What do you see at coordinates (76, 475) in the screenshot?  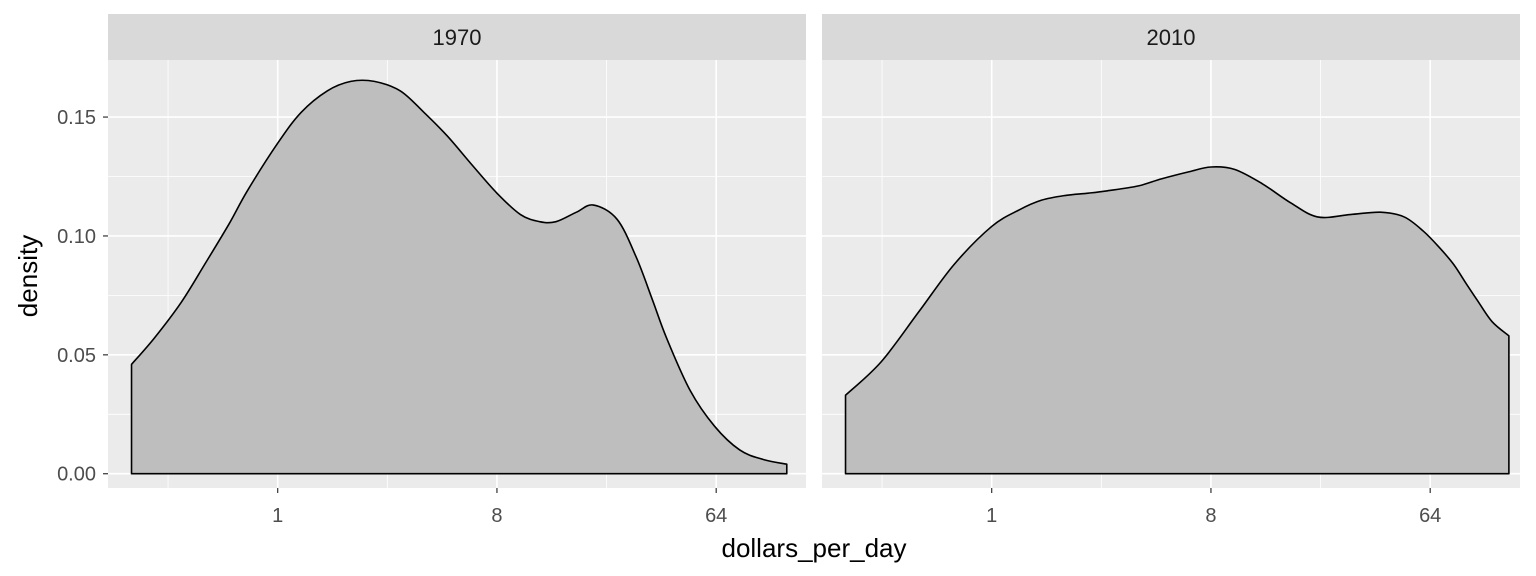 I see `y-tick-label: 0.00` at bounding box center [76, 475].